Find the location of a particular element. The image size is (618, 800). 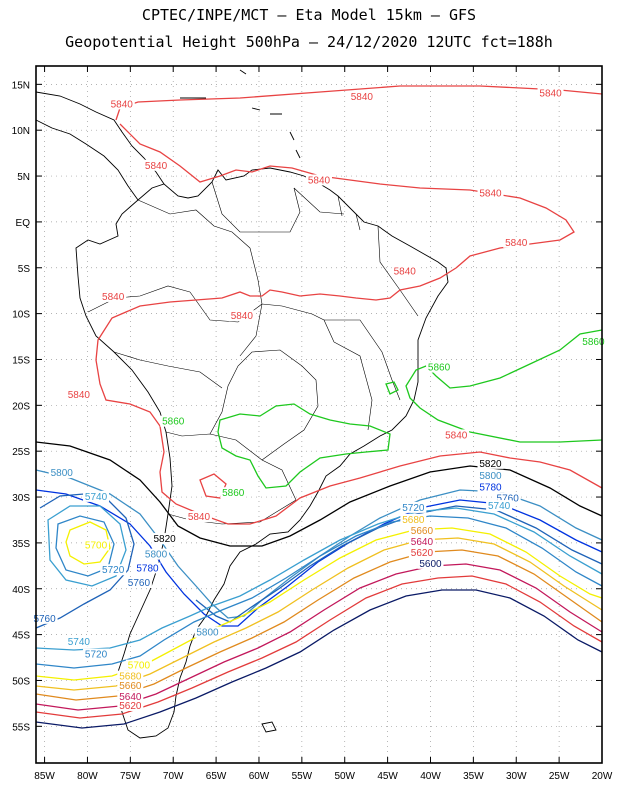

contour-5860-cell is located at coordinates (392, 388).